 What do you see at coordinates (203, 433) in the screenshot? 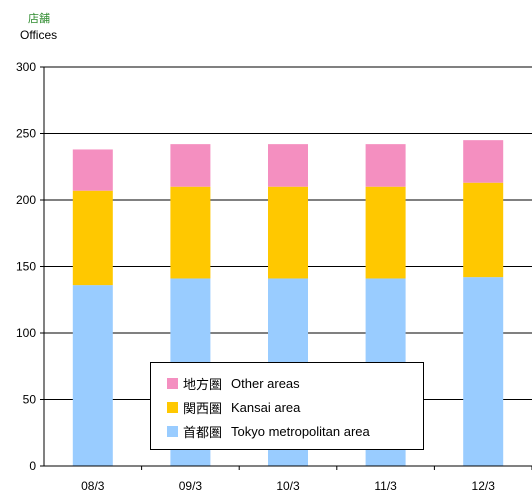
I see `legend-label-jp: 首都圏` at bounding box center [203, 433].